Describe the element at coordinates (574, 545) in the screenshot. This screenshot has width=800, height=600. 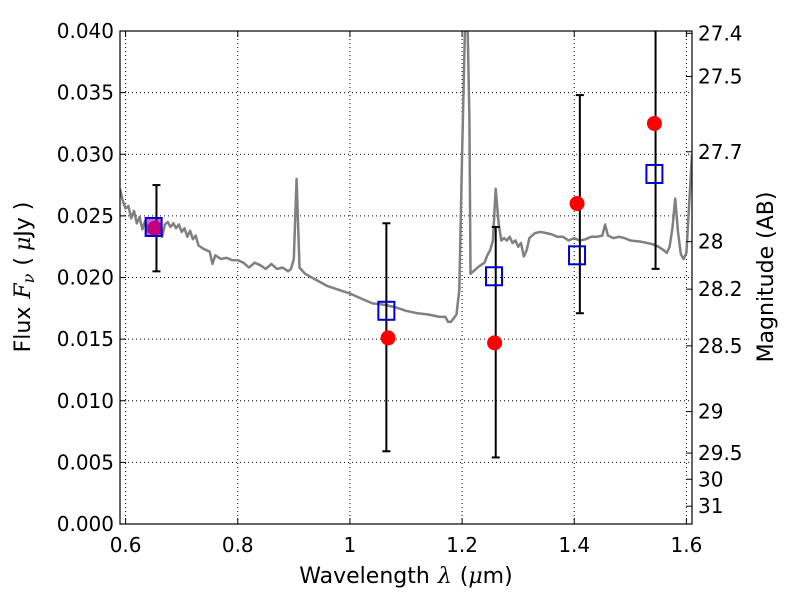
I see `x-tick-label: 1.4` at that location.